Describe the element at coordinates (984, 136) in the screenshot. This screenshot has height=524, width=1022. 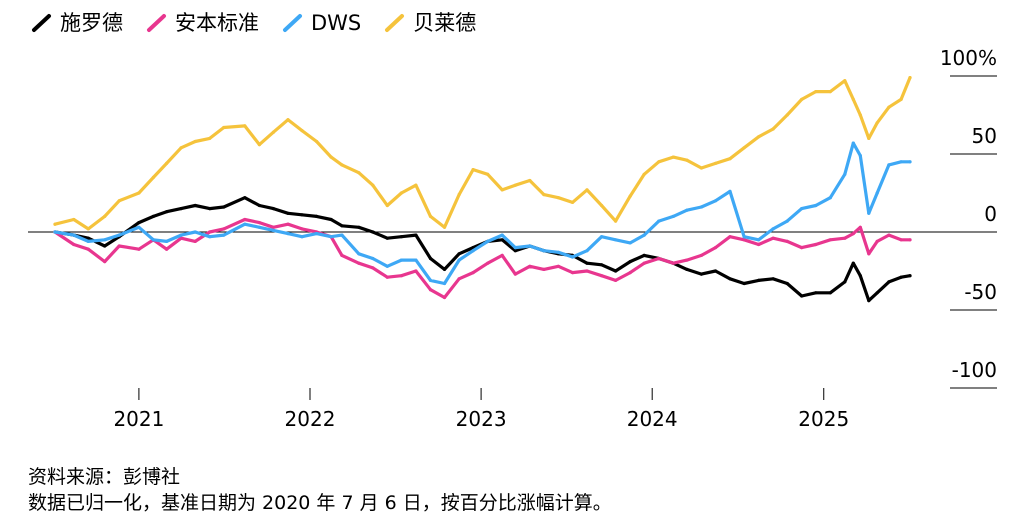
I see `y-tick-label: 50` at that location.